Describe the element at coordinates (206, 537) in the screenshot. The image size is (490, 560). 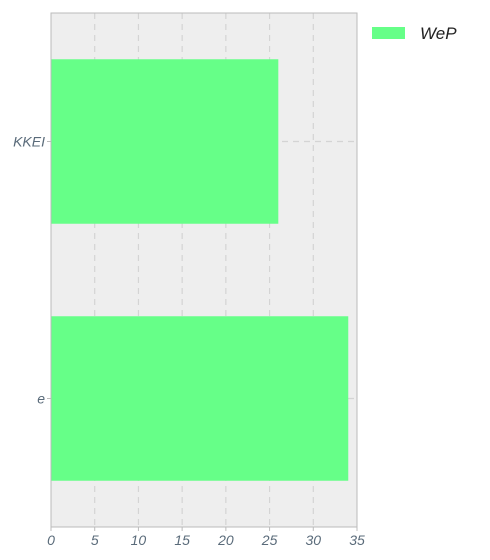
I see `x-axis-ticks: 0 5 10 15 20 25 30 35` at that location.